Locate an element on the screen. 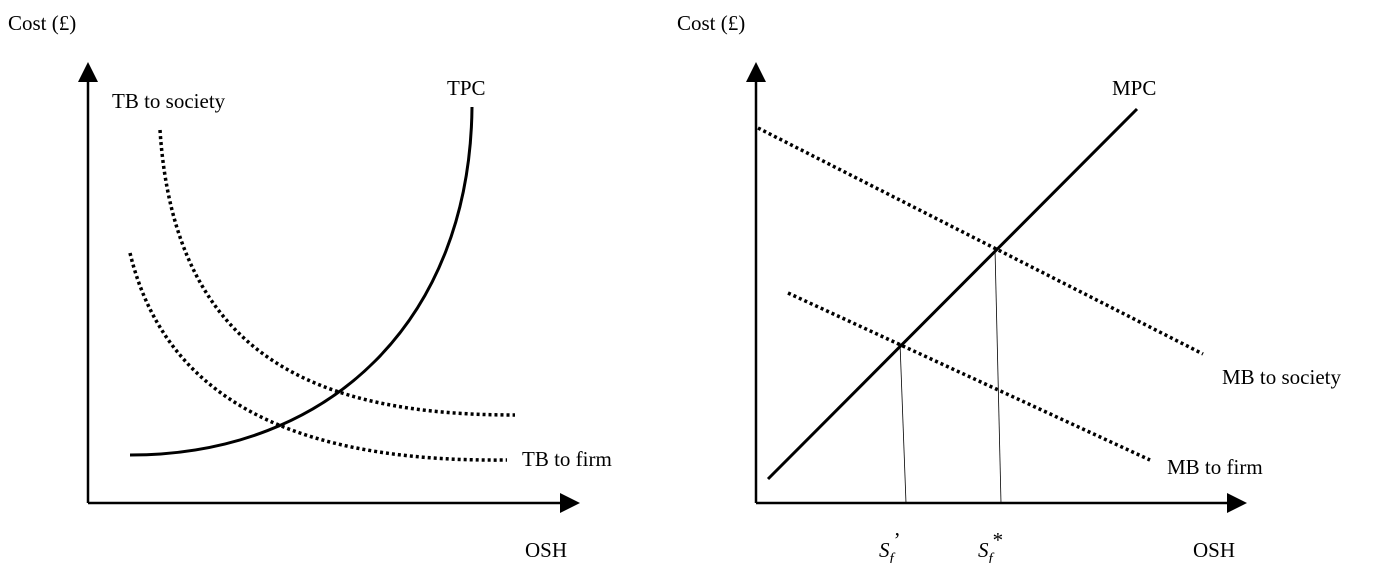 The width and height of the screenshot is (1389, 568). mb-society-line is located at coordinates (980, 241).